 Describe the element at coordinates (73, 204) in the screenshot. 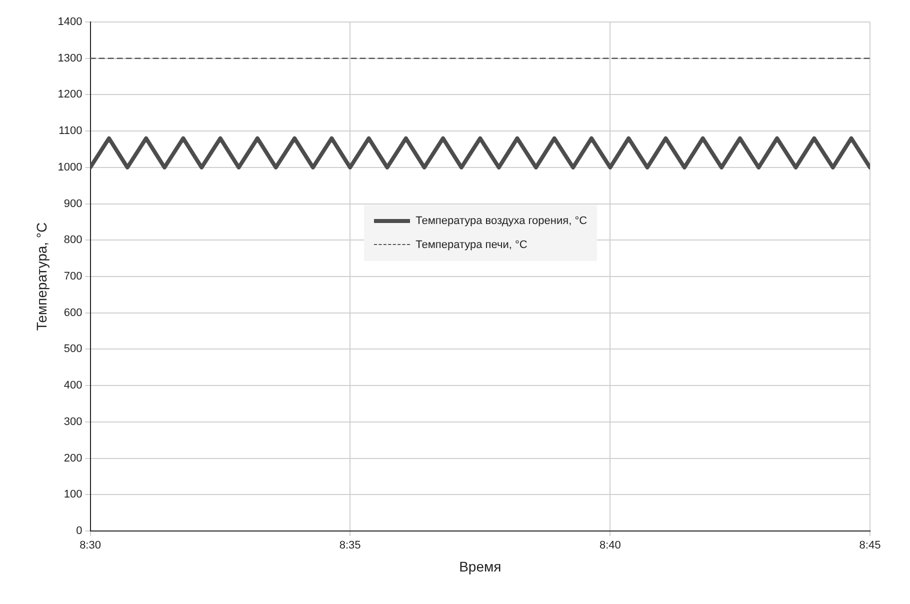

I see `y-tick-label: 900` at that location.